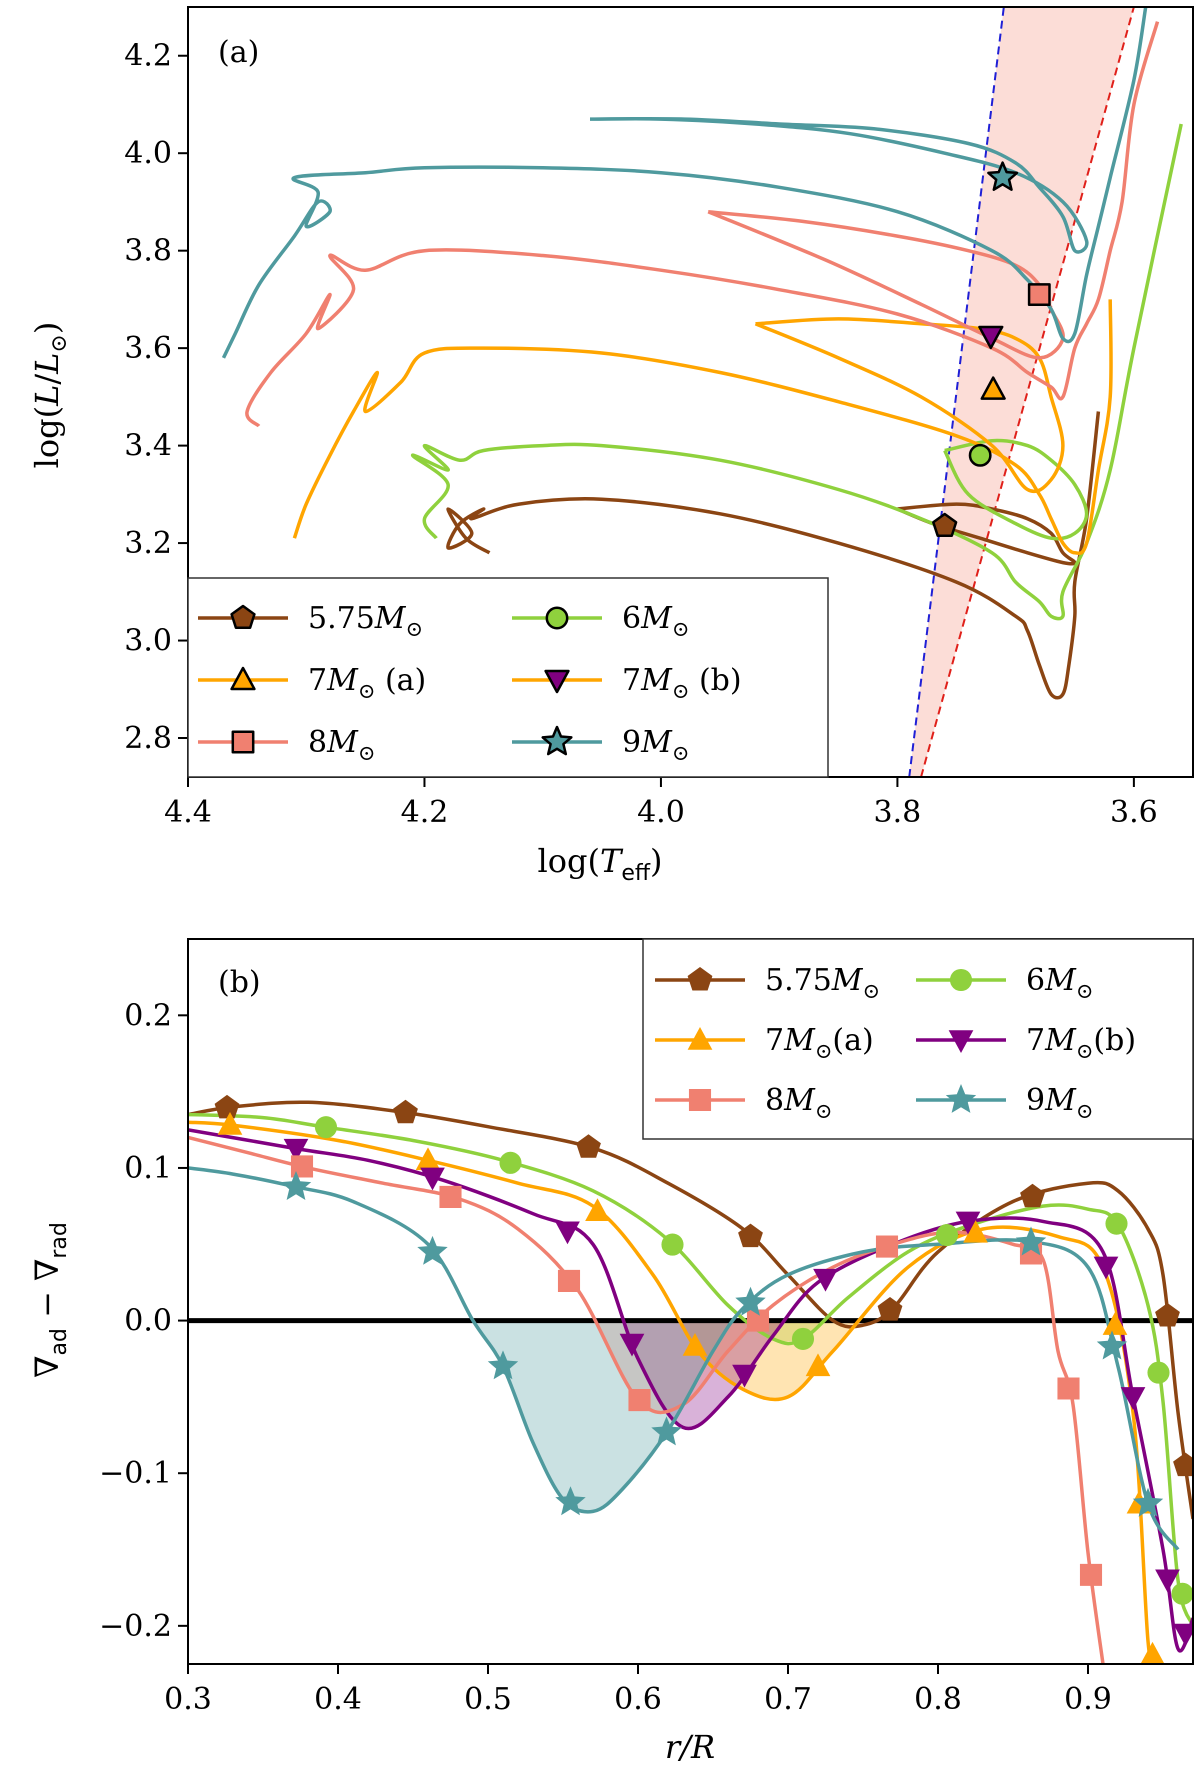 The image size is (1200, 1774). I want to click on x-tick-label: 0.9, so click(1088, 1699).